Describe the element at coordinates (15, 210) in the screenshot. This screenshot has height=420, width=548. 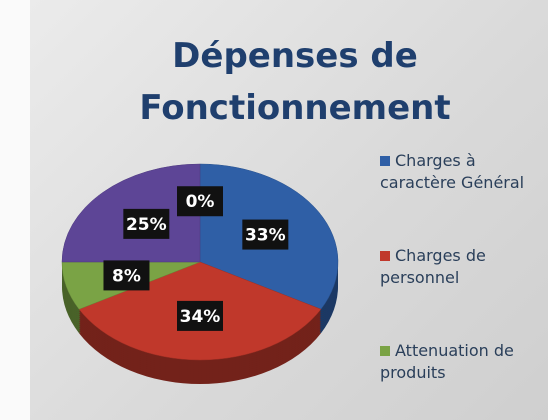
I see `slide-border` at that location.